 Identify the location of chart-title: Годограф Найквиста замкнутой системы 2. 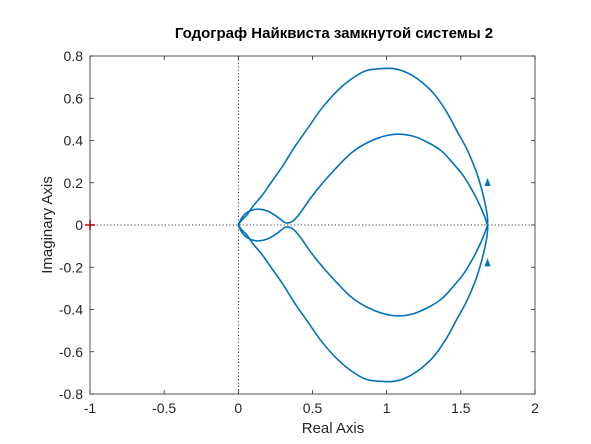
(334, 33).